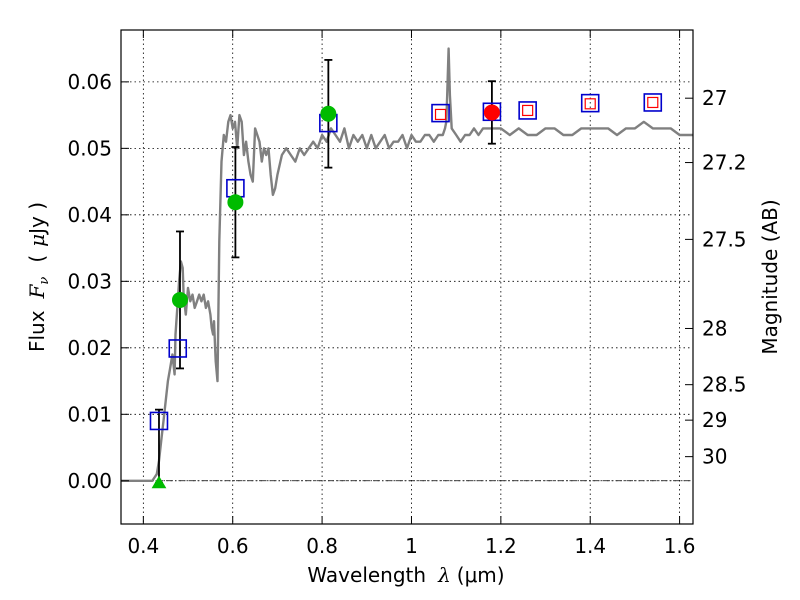 The height and width of the screenshot is (600, 800). Describe the element at coordinates (37, 331) in the screenshot. I see `y-axis-label: Flux` at that location.